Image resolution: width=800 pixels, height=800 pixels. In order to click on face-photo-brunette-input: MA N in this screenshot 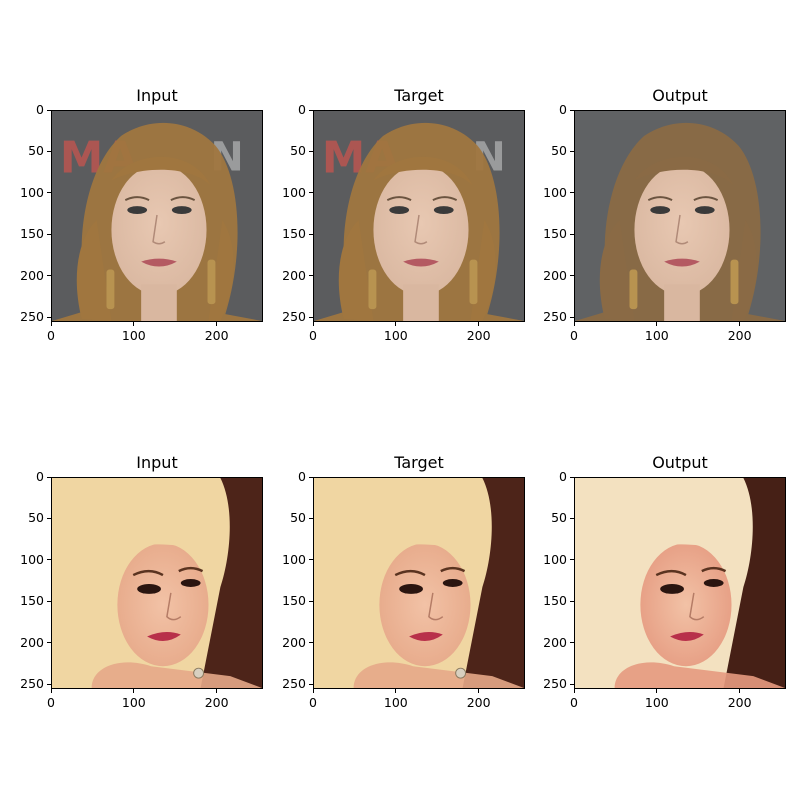, I will do `click(157, 216)`.